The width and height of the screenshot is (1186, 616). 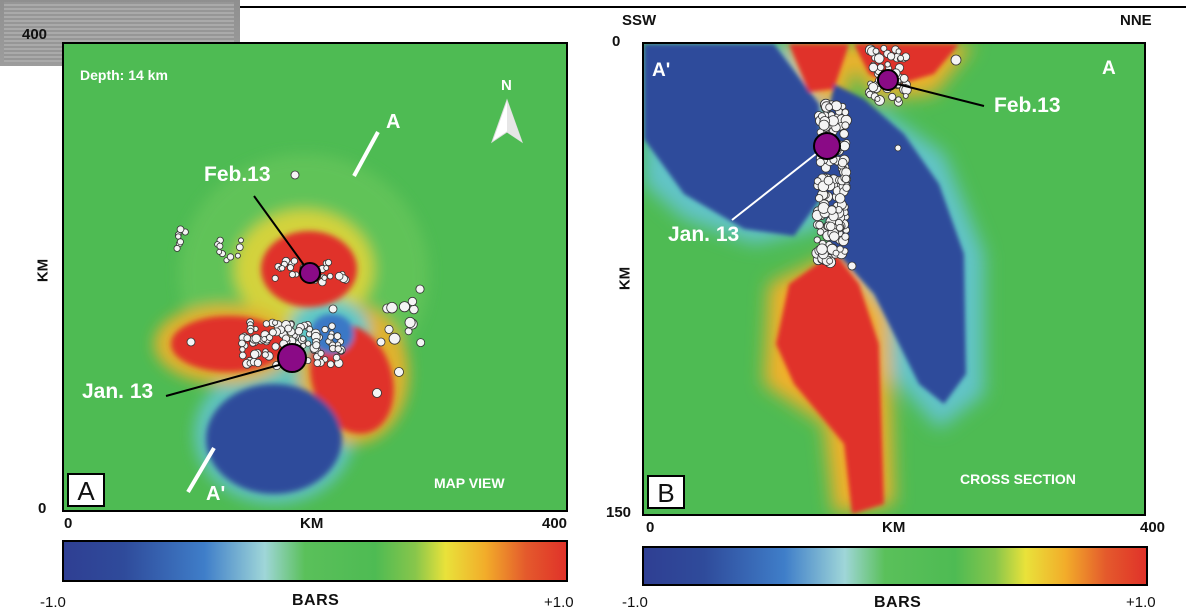 I want to click on panel-b-y-top-tick: 0, so click(x=616, y=41).